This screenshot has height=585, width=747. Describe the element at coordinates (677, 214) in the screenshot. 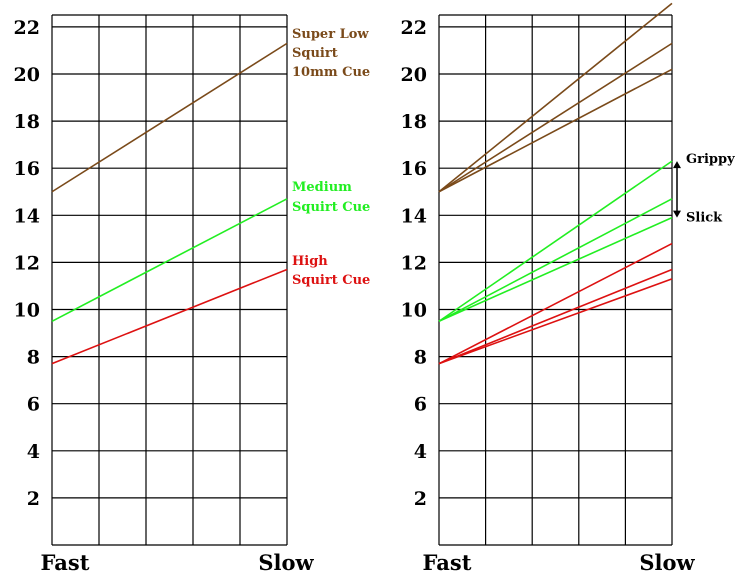

I see `arrow-head-down` at that location.